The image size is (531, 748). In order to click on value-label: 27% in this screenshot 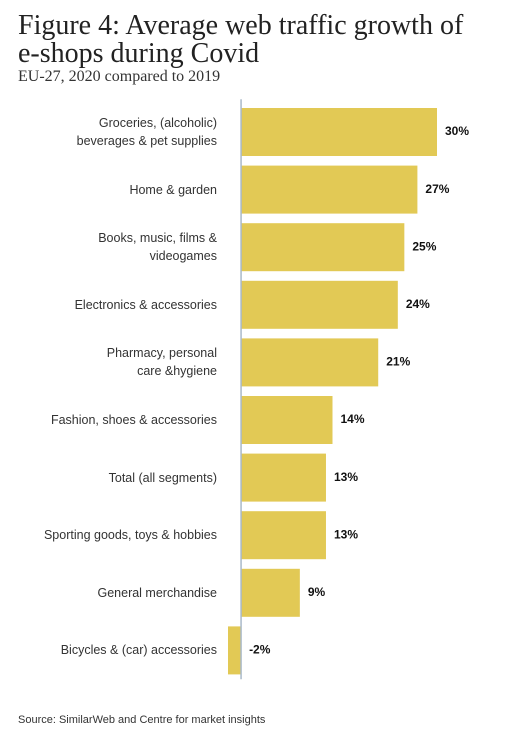, I will do `click(437, 189)`.